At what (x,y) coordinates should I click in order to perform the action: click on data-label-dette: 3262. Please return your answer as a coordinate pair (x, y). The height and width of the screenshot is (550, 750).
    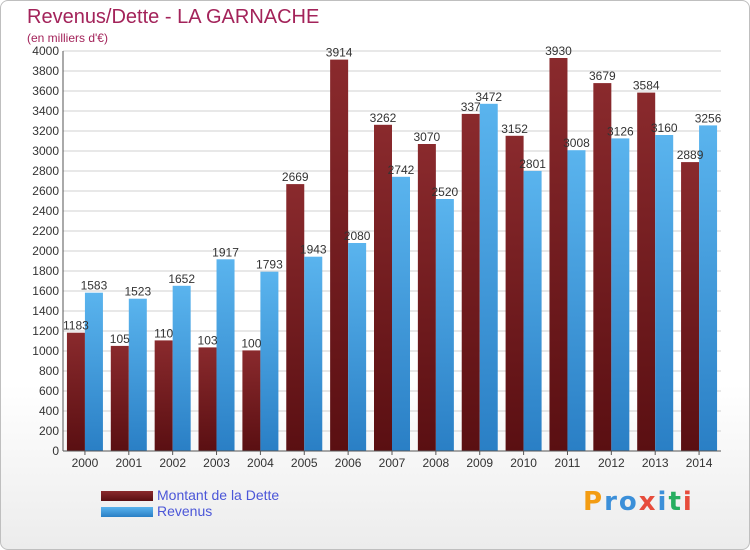
    Looking at the image, I should click on (383, 118).